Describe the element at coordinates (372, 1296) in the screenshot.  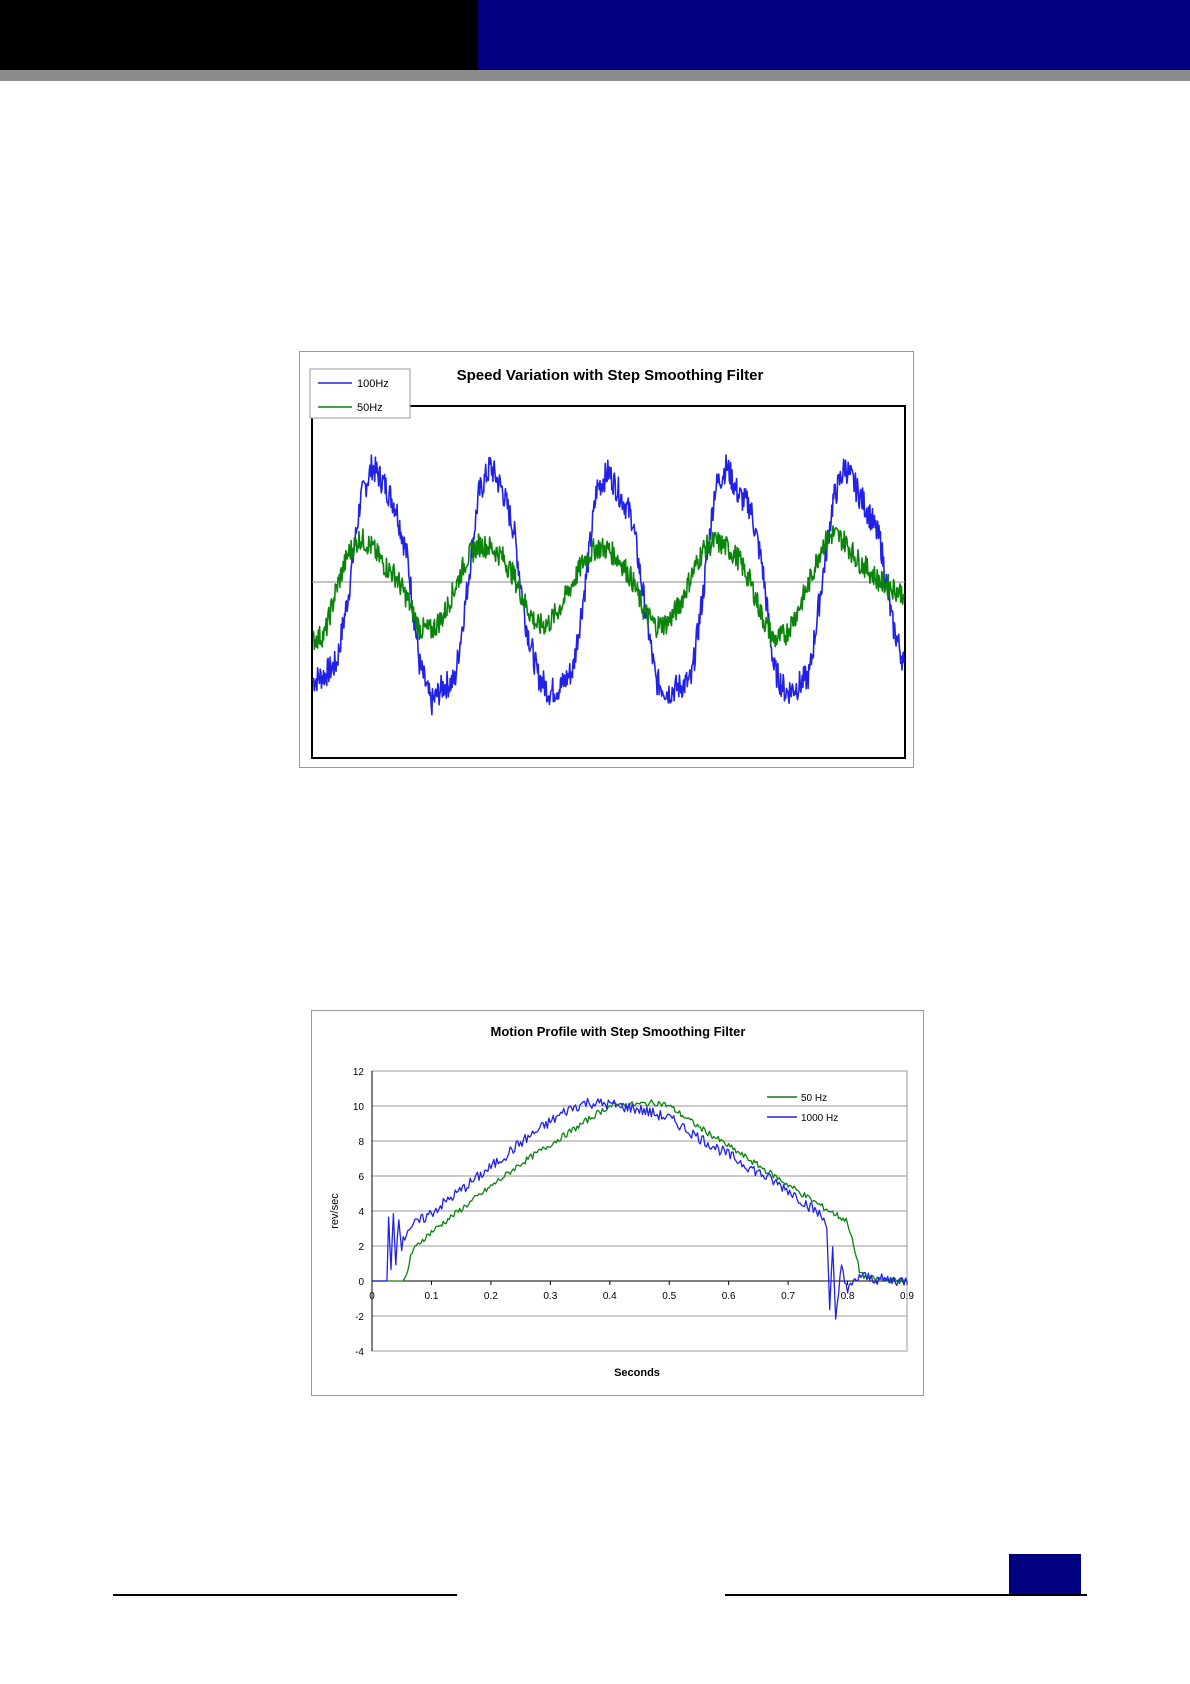
I see `x-tick-label: 0` at that location.